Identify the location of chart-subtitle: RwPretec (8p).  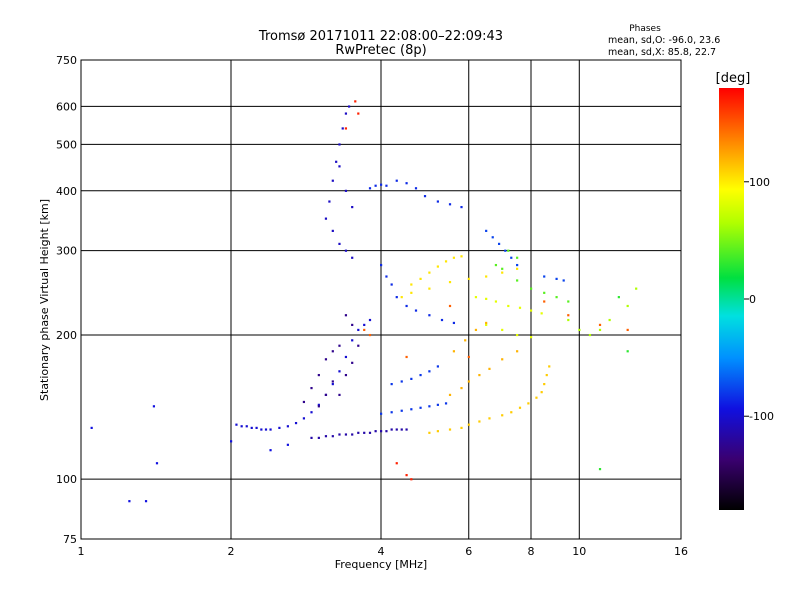
(380, 50).